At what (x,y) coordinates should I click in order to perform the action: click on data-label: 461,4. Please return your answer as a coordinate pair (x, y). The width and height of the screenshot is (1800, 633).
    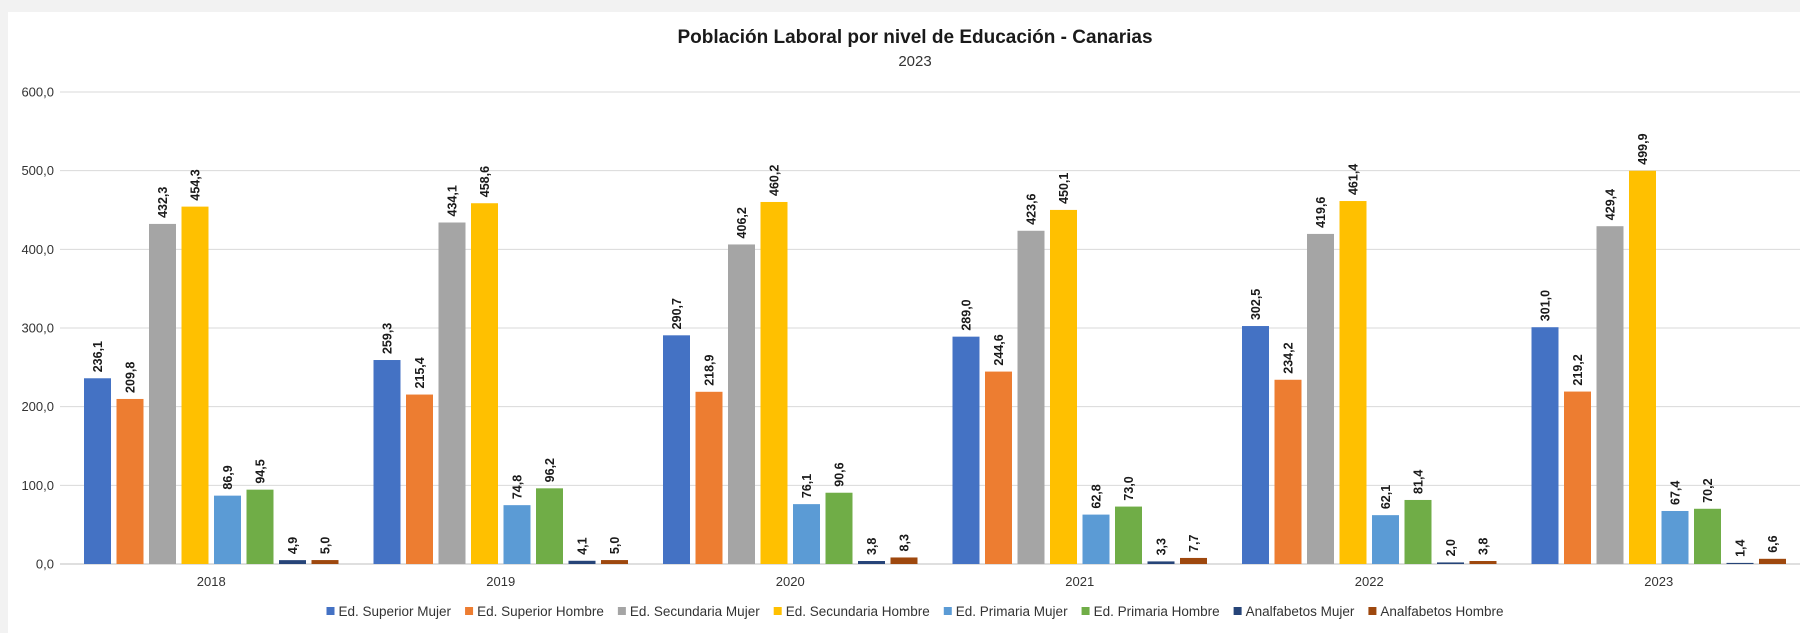
    Looking at the image, I should click on (1354, 179).